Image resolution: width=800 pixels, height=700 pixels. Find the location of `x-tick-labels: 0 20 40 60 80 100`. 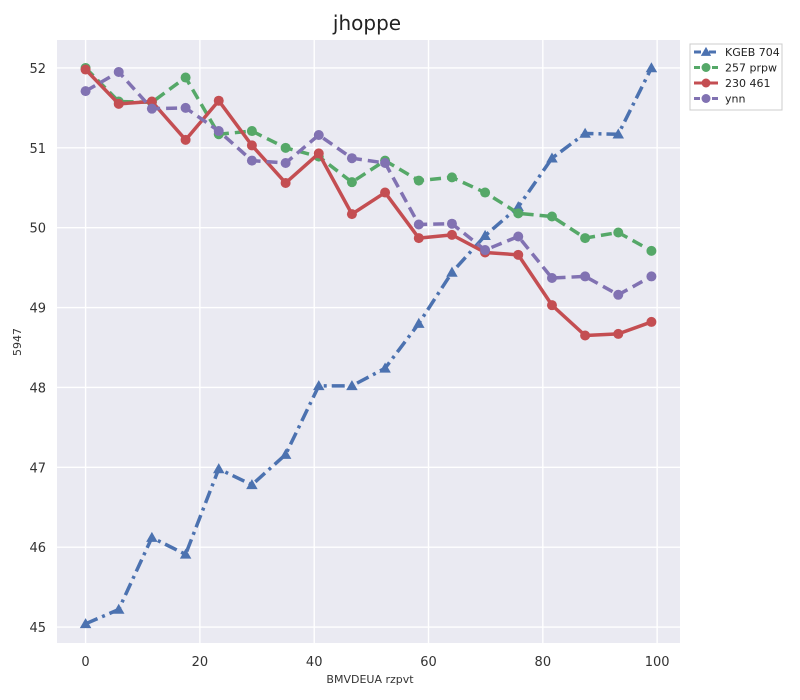

x-tick-labels: 0 20 40 60 80 100 is located at coordinates (375, 662).